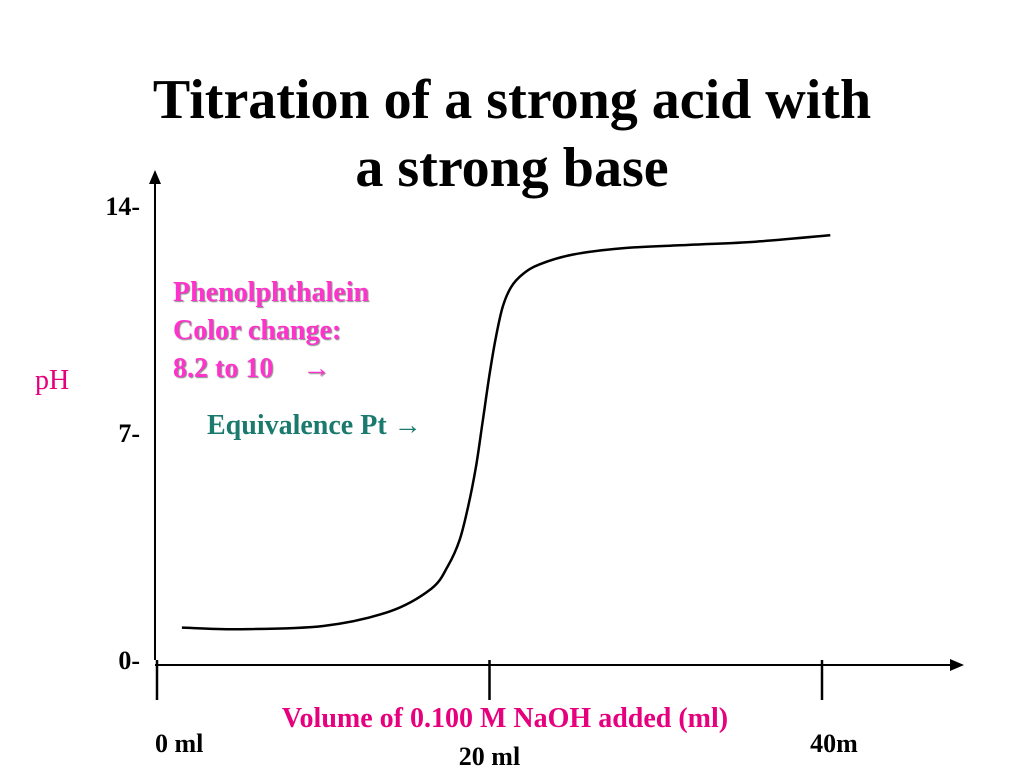 This screenshot has height=768, width=1024. I want to click on x-axis-label: Volume of 0.100 M NaOH added (ml), so click(505, 718).